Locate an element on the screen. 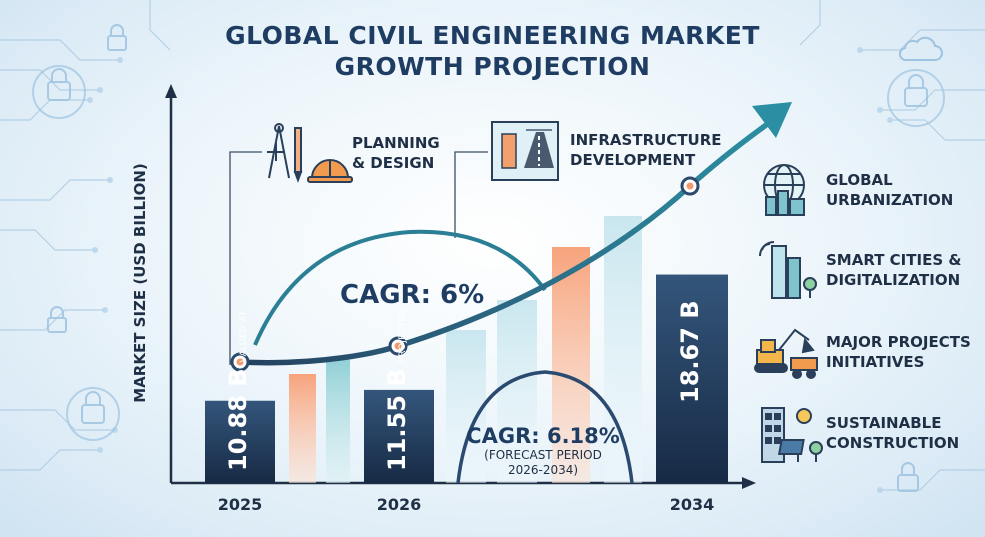 This screenshot has height=537, width=985. infrastructure-leader is located at coordinates (471, 194).